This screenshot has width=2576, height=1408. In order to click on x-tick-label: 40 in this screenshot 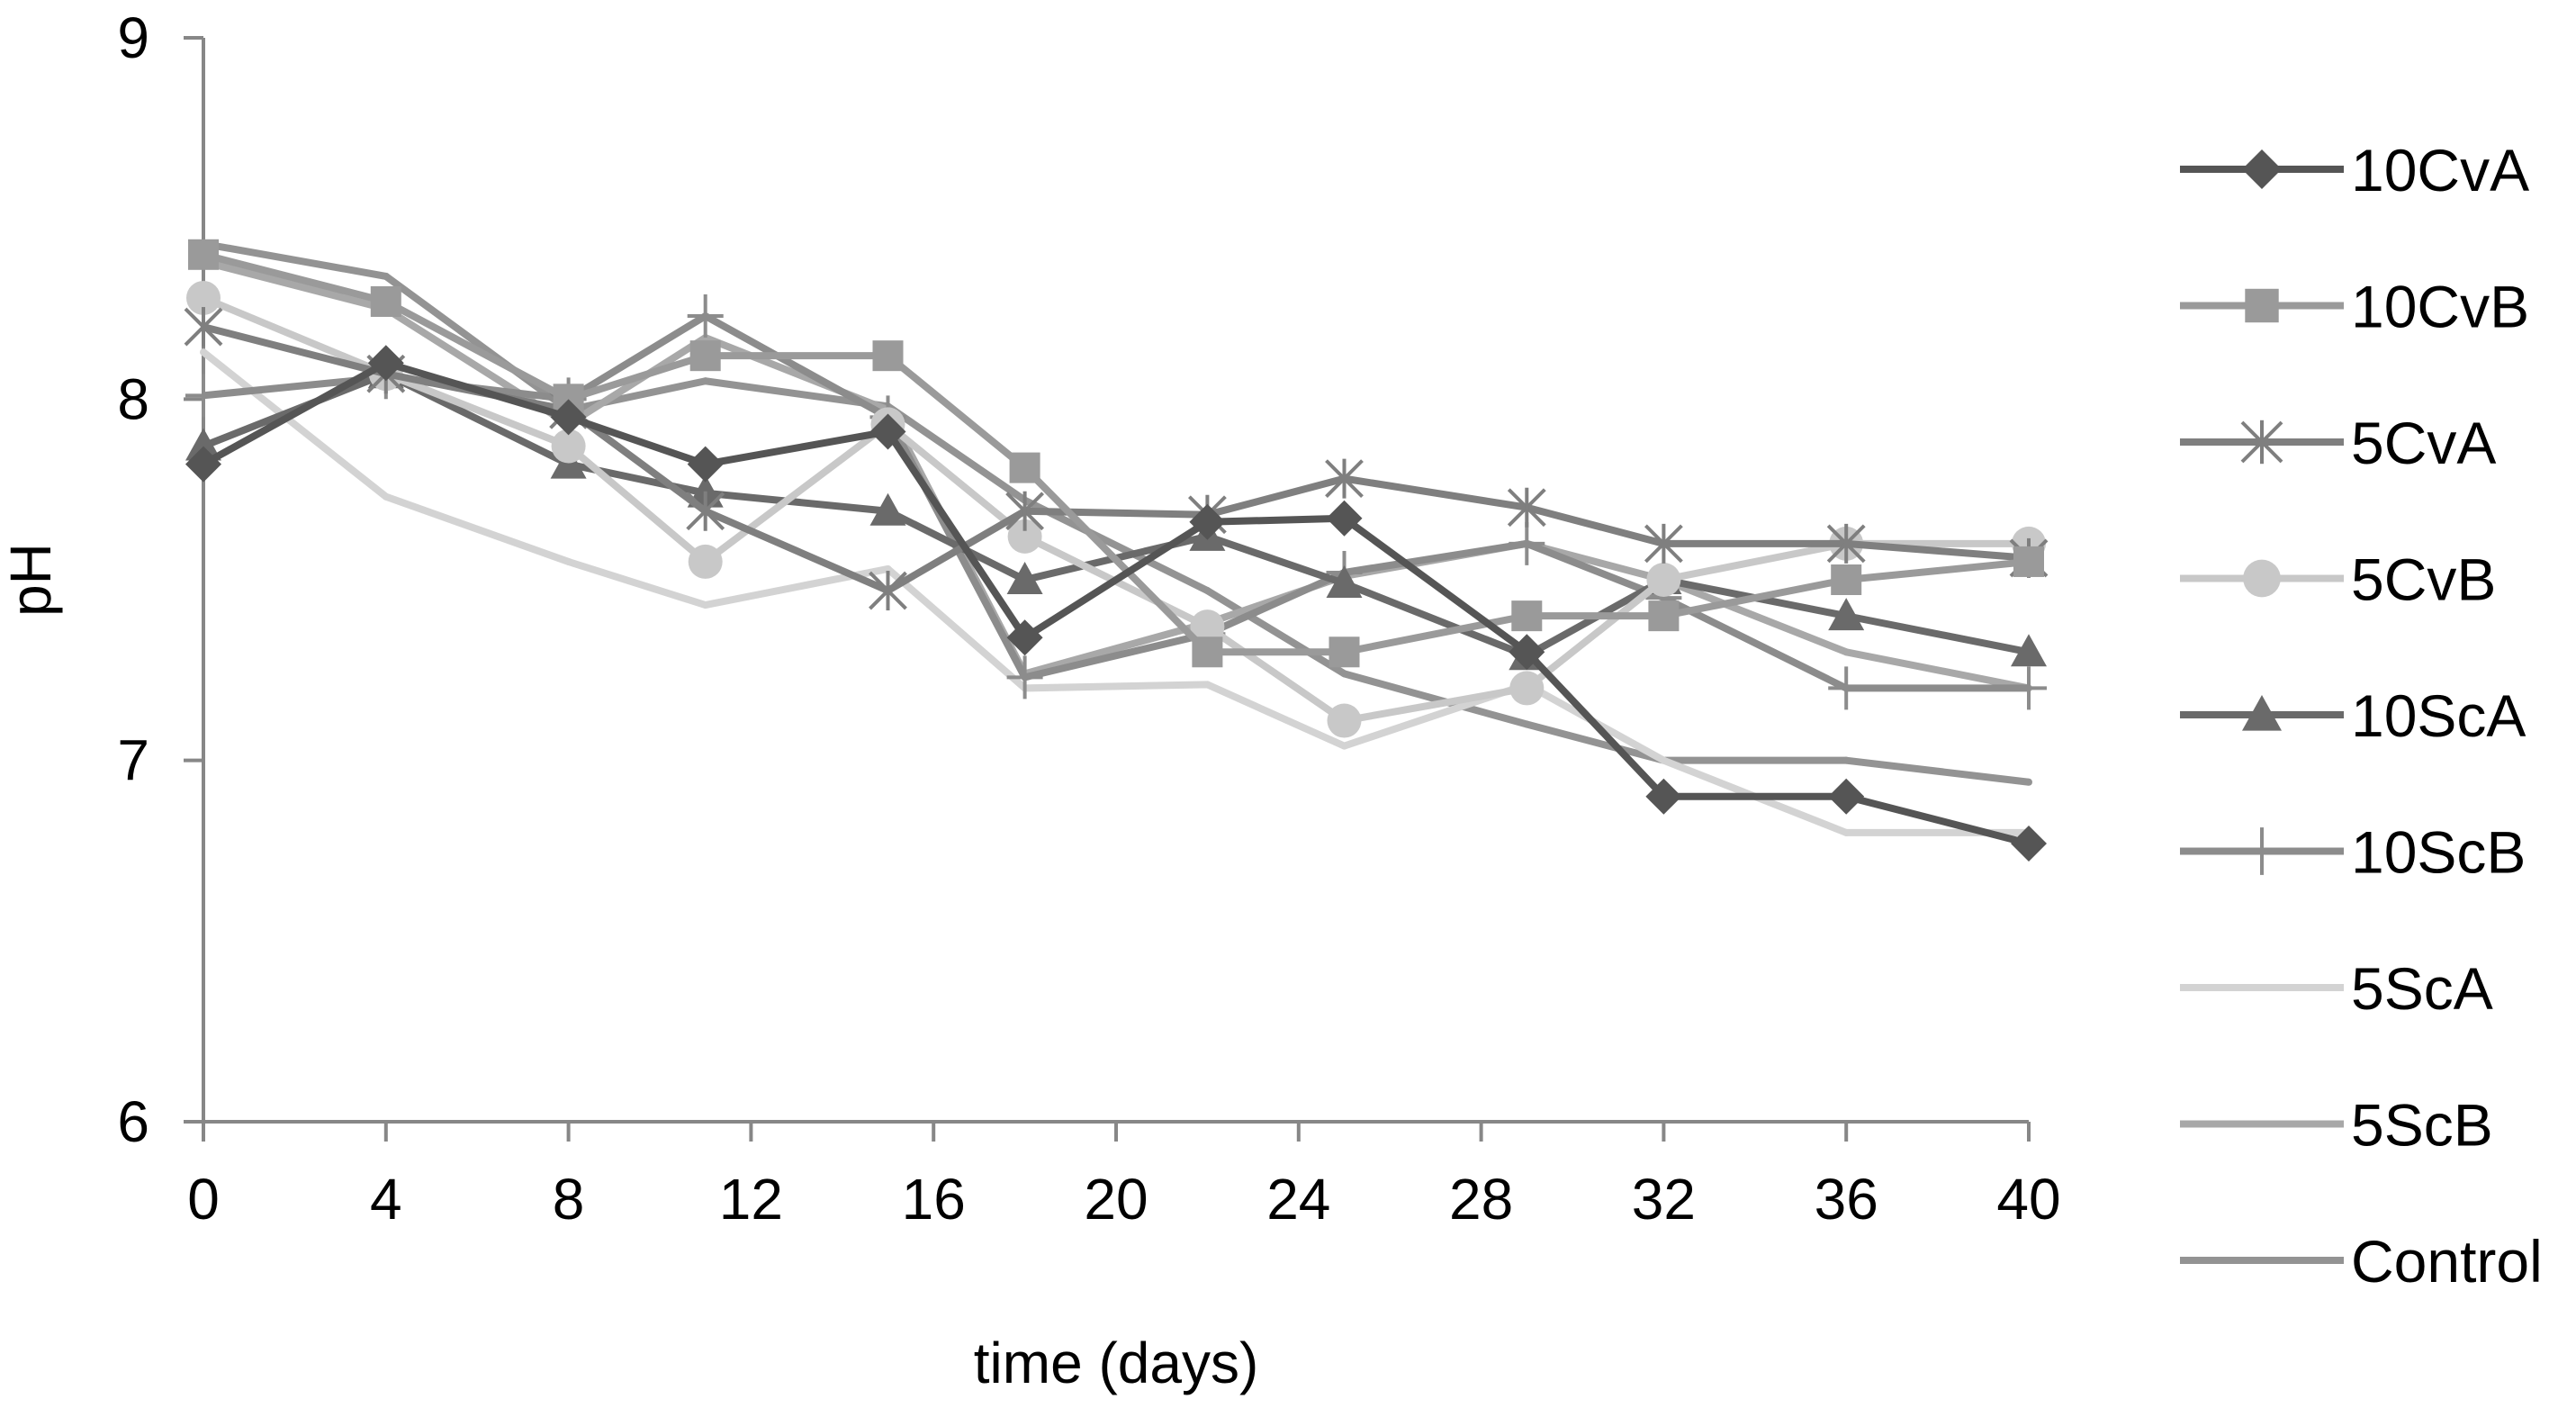, I will do `click(2028, 1199)`.